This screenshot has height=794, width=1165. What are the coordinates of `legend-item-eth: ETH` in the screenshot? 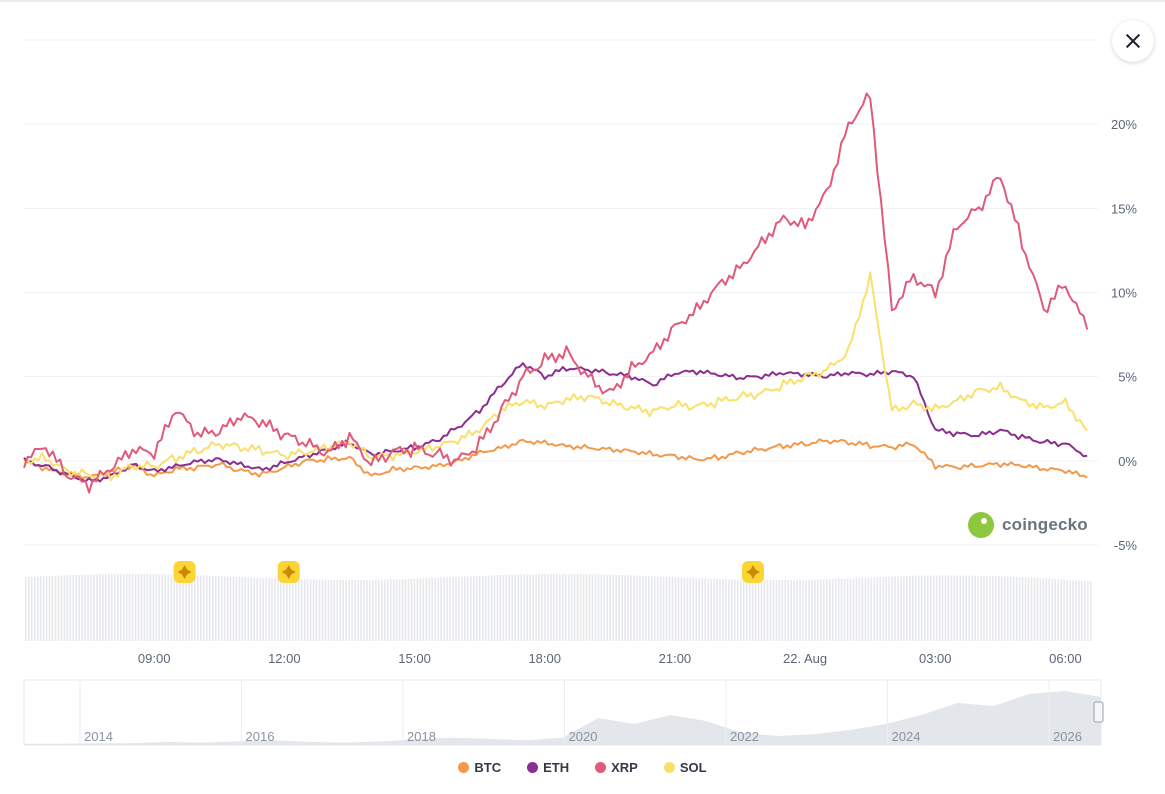 It's located at (548, 767).